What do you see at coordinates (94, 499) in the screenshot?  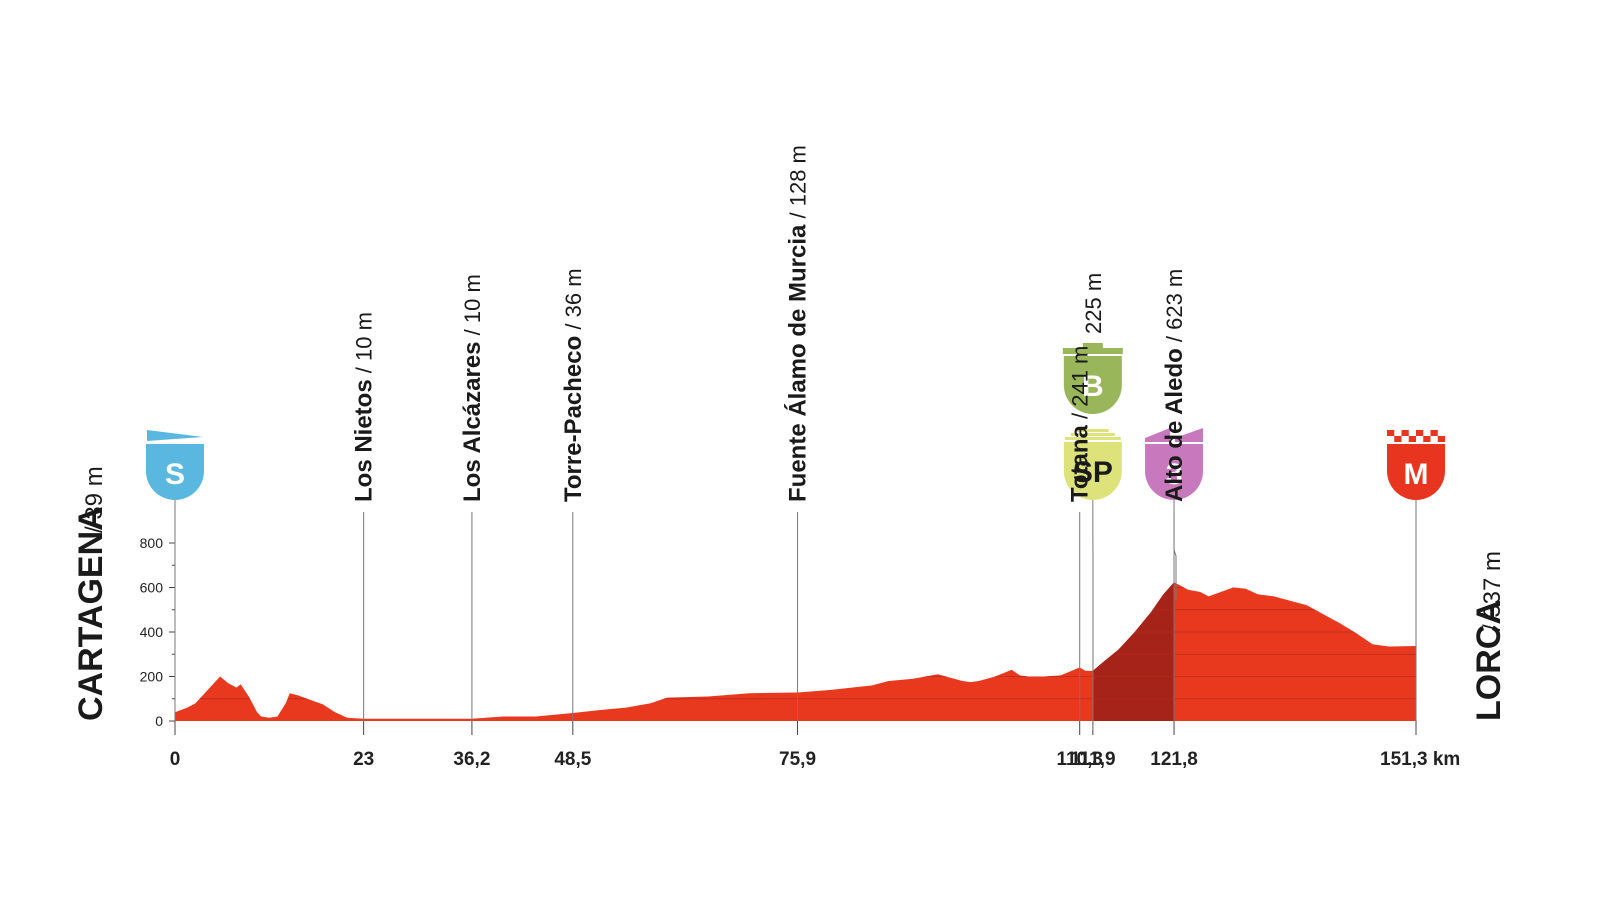 I see `start-city-altitude: / 39 m` at bounding box center [94, 499].